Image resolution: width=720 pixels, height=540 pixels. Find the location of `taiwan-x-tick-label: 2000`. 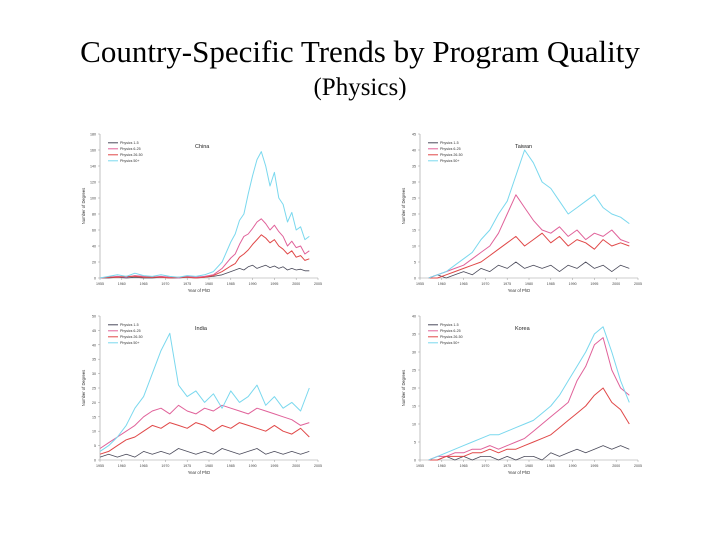

taiwan-x-tick-label: 2000 is located at coordinates (616, 284).